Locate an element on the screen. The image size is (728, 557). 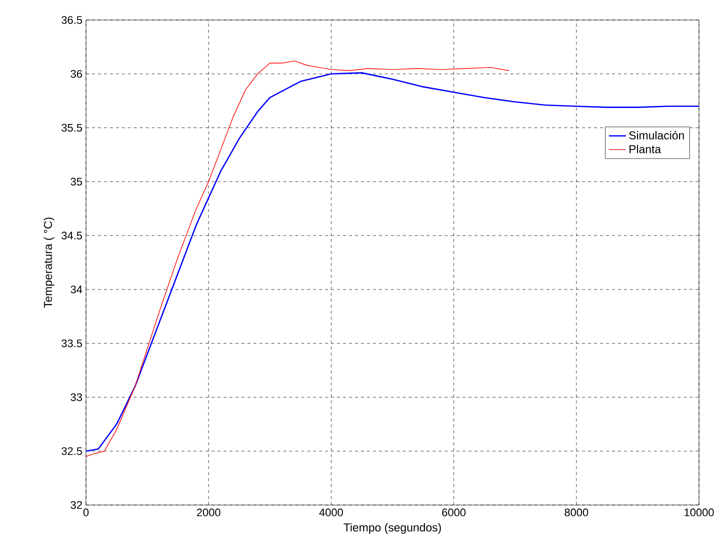
x-tick-label: 2000 is located at coordinates (208, 512).